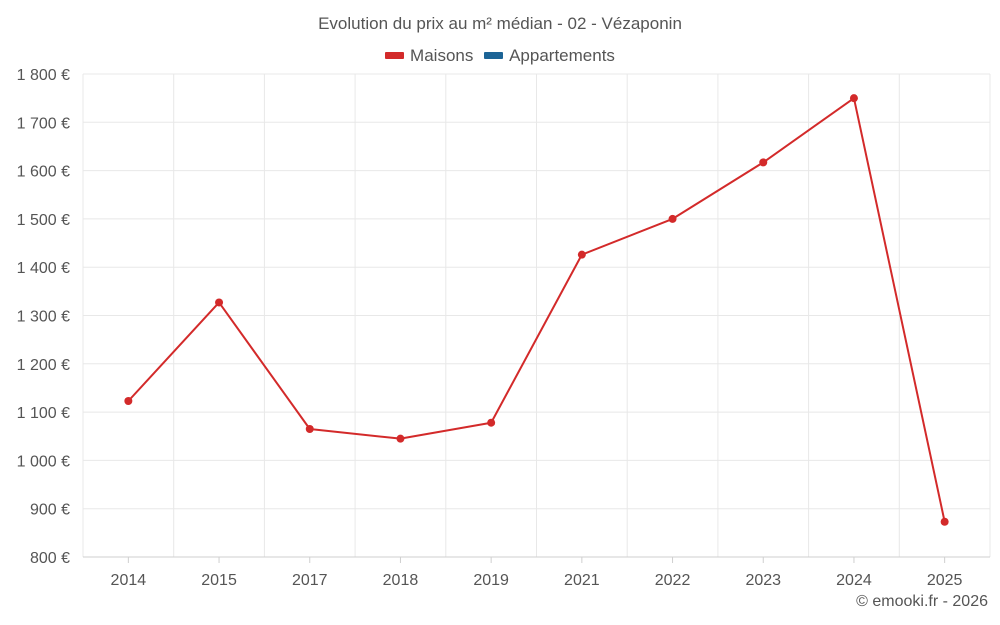 Image resolution: width=1000 pixels, height=625 pixels. What do you see at coordinates (854, 580) in the screenshot?
I see `x-tick-label: 2024` at bounding box center [854, 580].